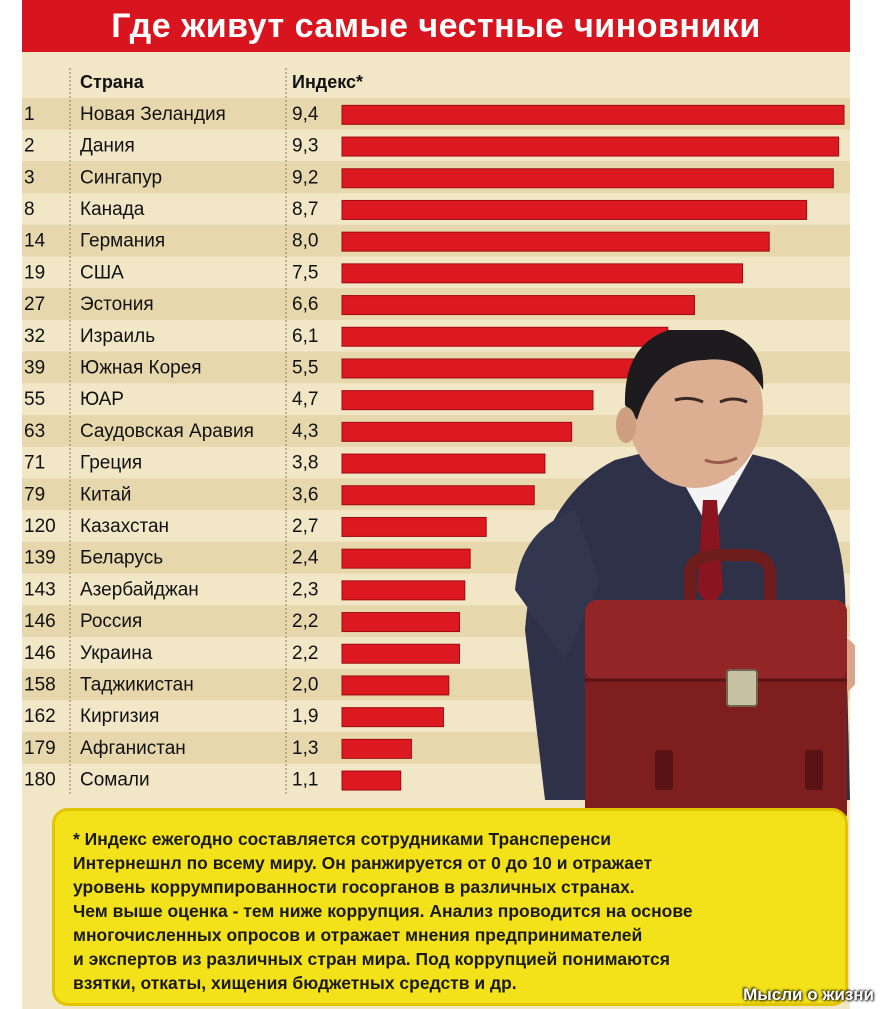 The width and height of the screenshot is (882, 1009). Describe the element at coordinates (29, 177) in the screenshot. I see `rank-label: 3` at that location.